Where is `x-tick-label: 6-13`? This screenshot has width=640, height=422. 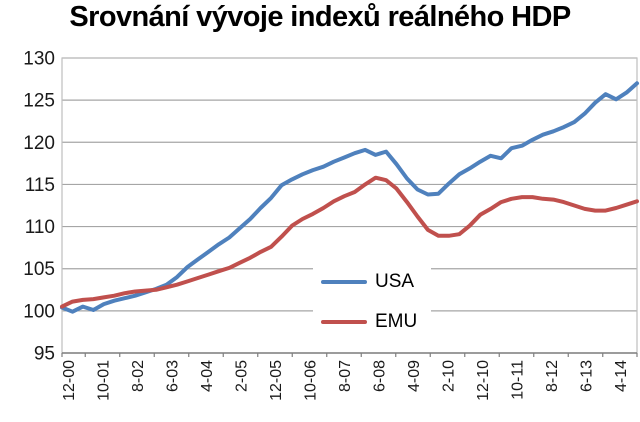
x-tick-label: 6-13 is located at coordinates (587, 376).